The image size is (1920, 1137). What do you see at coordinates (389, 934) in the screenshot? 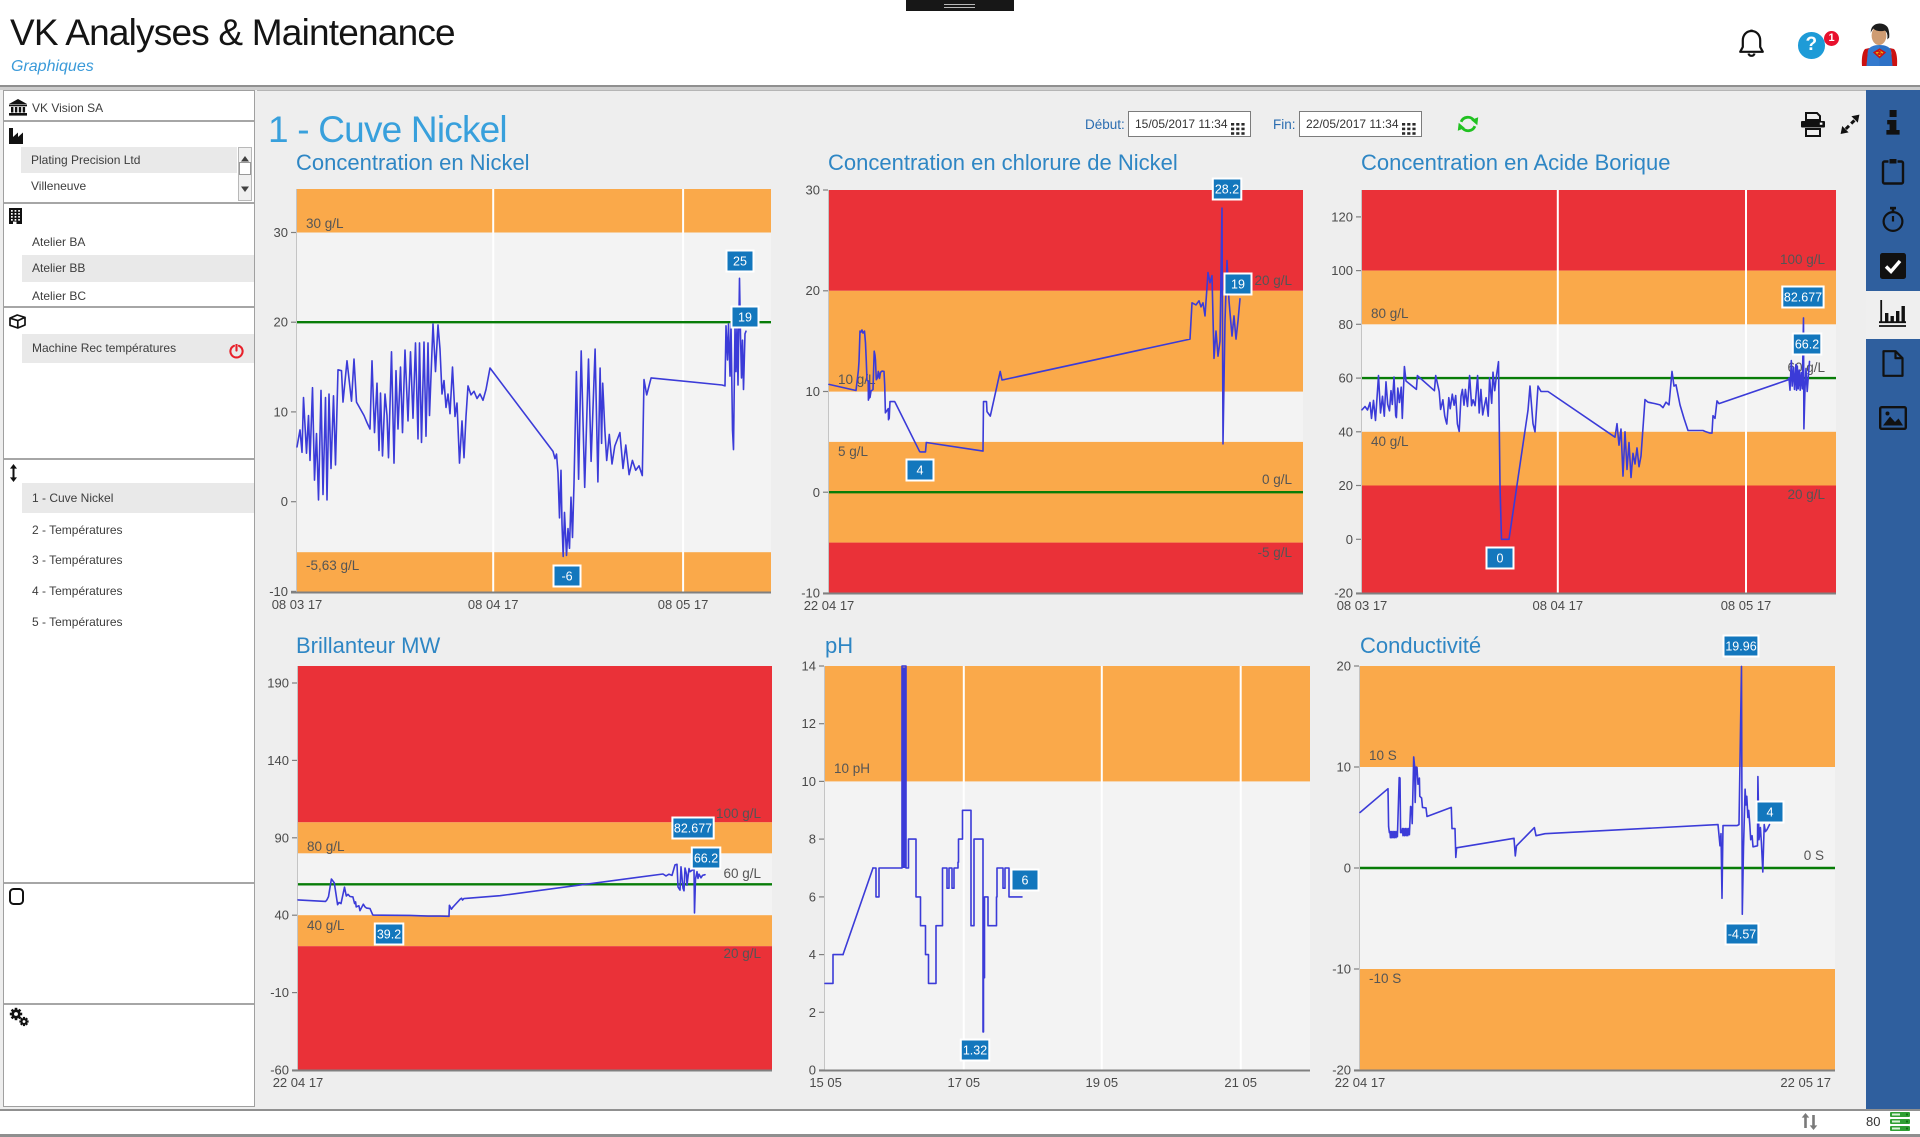
I see `svg-text: 39.2` at bounding box center [389, 934].